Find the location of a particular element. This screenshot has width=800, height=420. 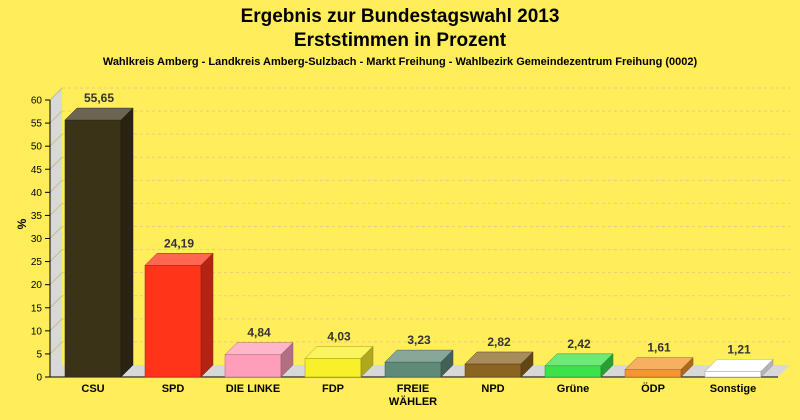

y-tick-label: 55 is located at coordinates (37, 124).